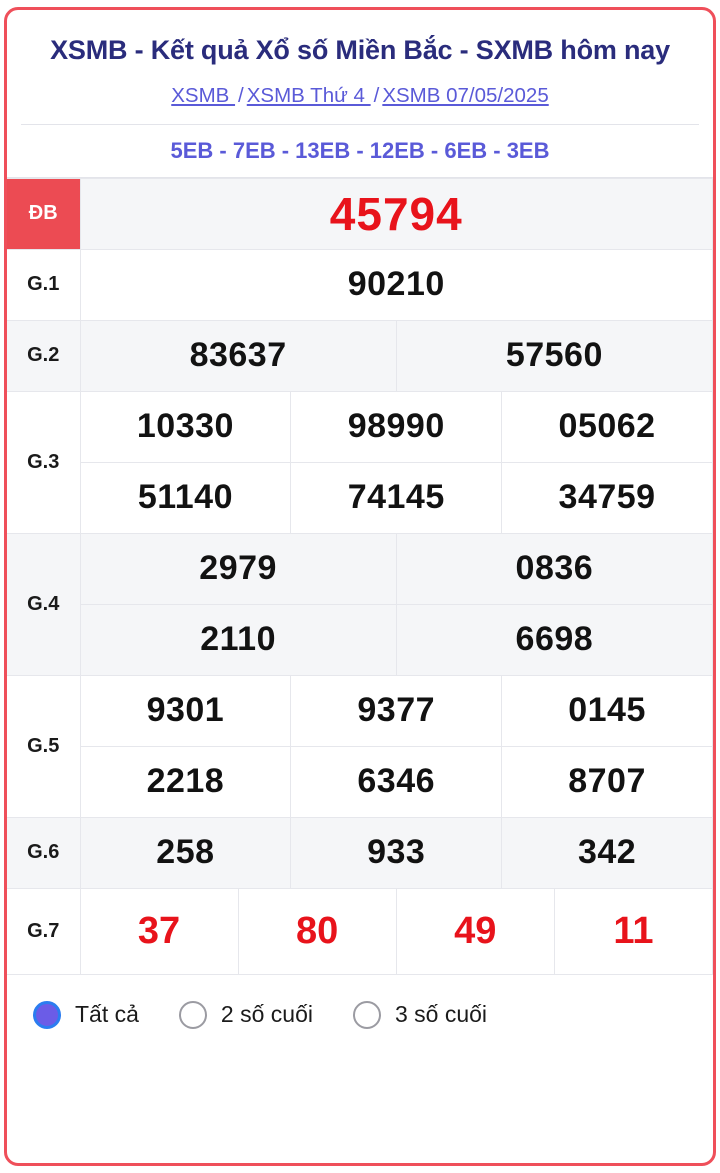 This screenshot has height=1173, width=720. What do you see at coordinates (308, 96) in the screenshot?
I see `breadcrumb-item-weekday: XSMB Thứ 4` at bounding box center [308, 96].